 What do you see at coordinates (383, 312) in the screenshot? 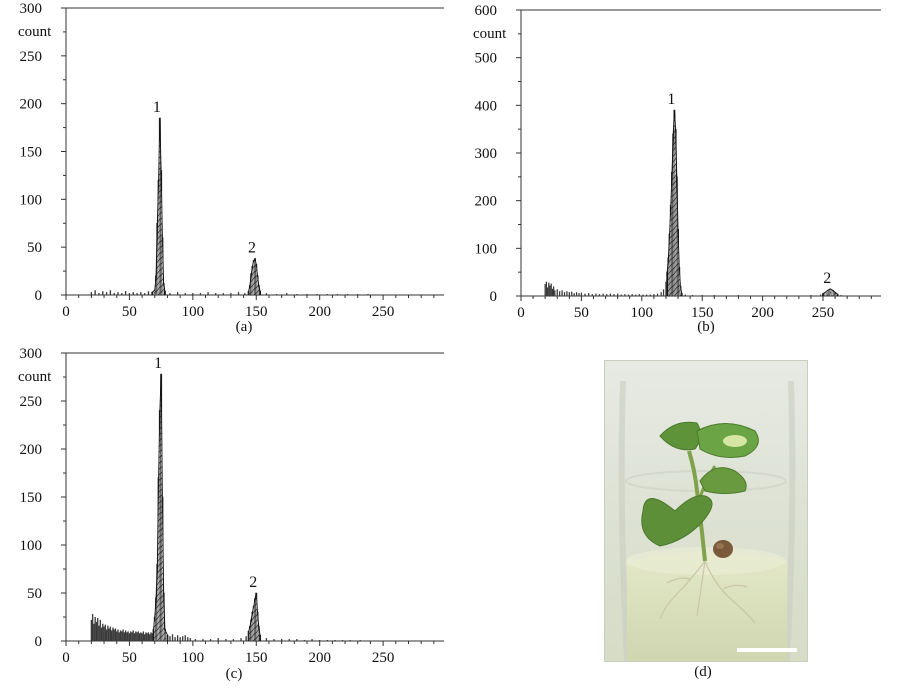
I see `x-tick-label: 250` at bounding box center [383, 312].